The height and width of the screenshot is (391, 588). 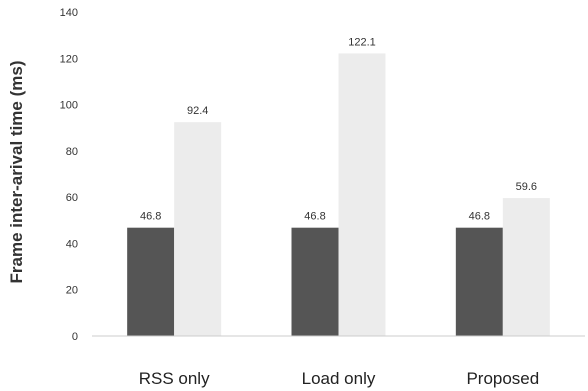 What do you see at coordinates (16, 172) in the screenshot?
I see `y-axis-title: Frame inter-arival time (ms)` at bounding box center [16, 172].